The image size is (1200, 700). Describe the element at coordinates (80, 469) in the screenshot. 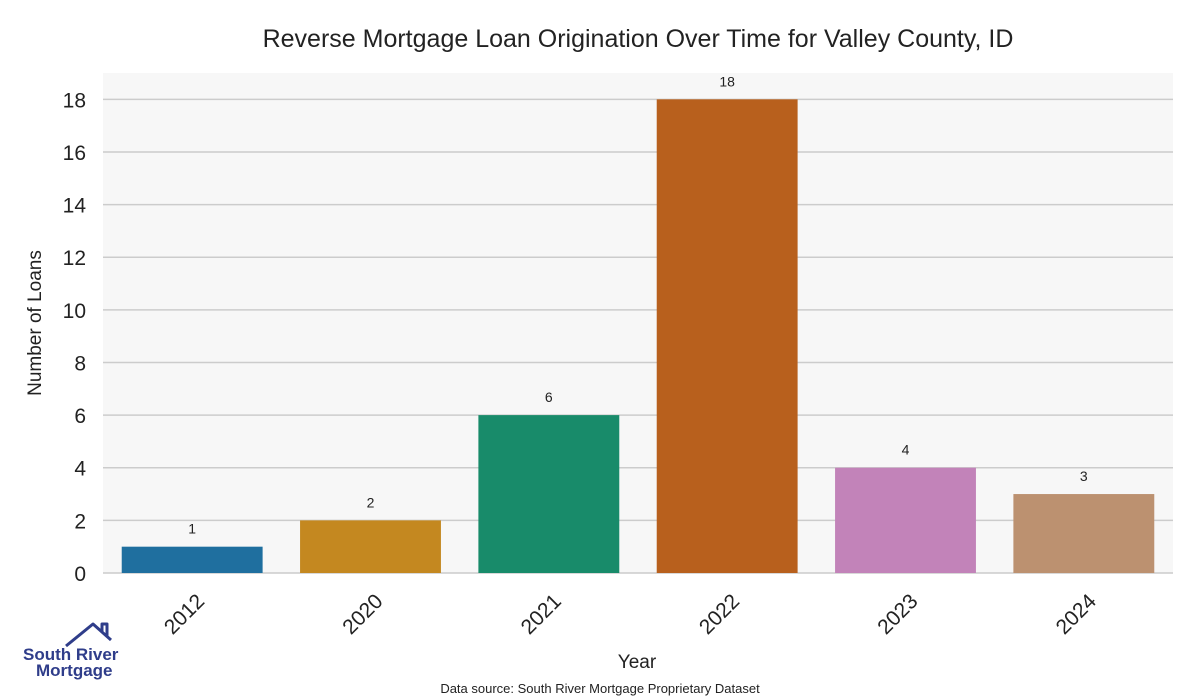

I see `y-tick-label: 4` at that location.